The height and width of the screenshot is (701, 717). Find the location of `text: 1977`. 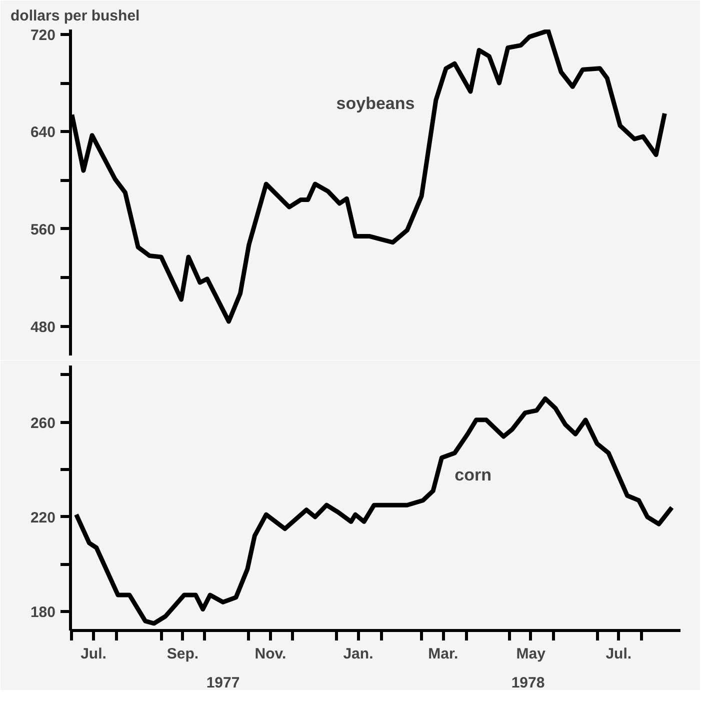

text: 1977 is located at coordinates (223, 683).